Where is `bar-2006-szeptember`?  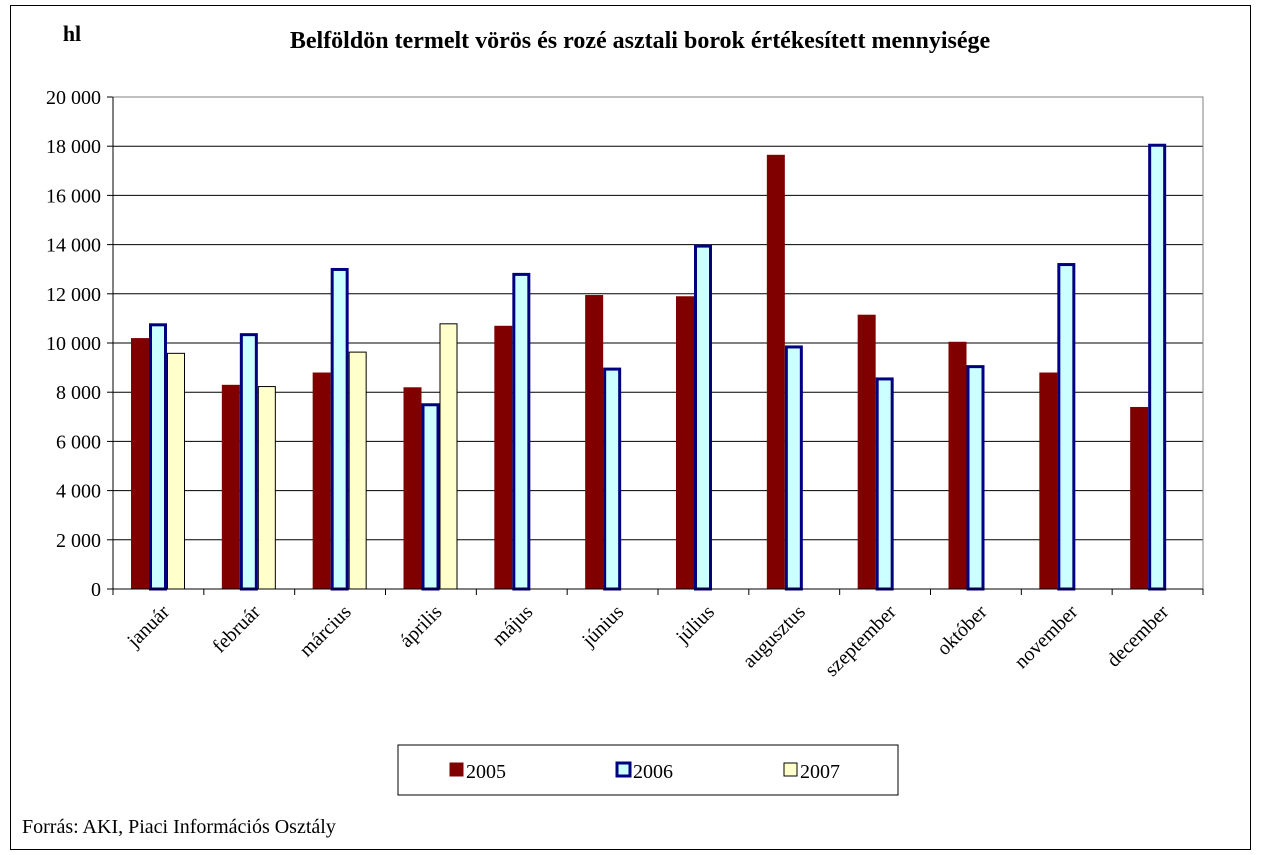
bar-2006-szeptember is located at coordinates (884, 484).